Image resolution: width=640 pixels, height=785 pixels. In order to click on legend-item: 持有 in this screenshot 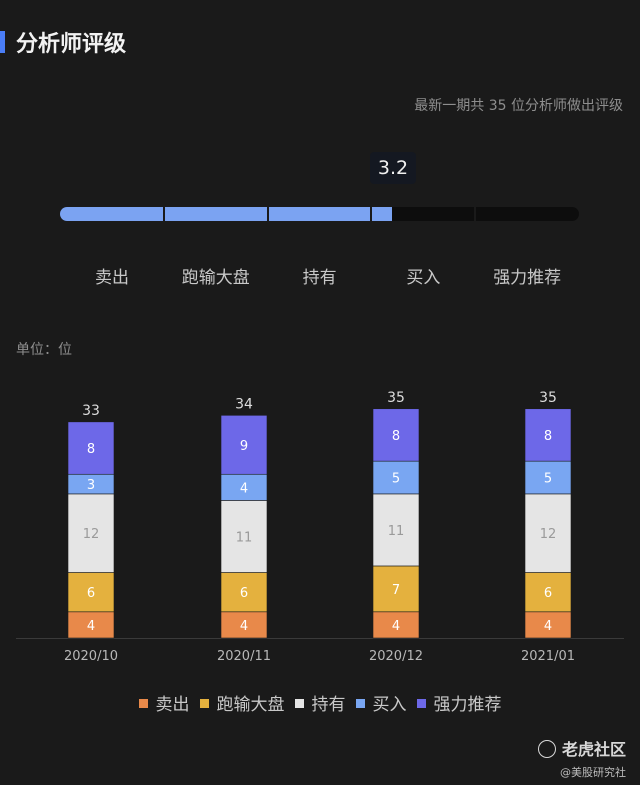, I will do `click(320, 702)`.